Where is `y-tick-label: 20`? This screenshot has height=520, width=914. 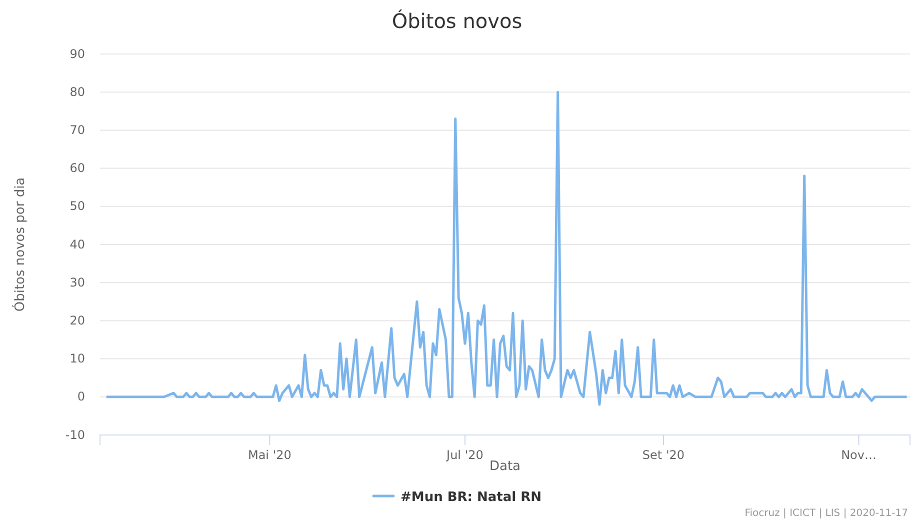
y-tick-label: 20 is located at coordinates (77, 321).